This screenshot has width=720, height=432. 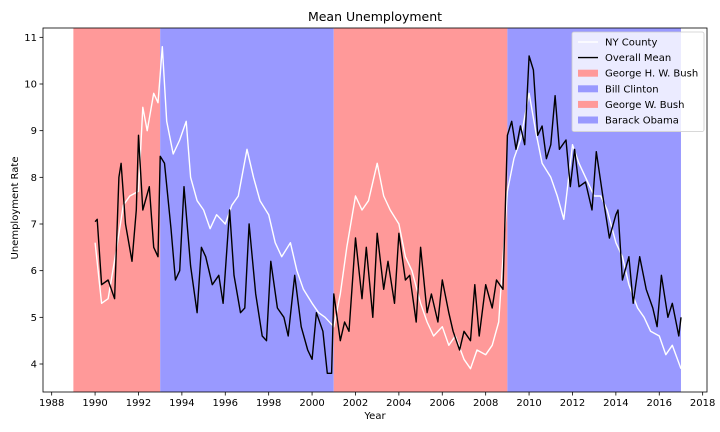 I want to click on x-tick-label: 1992, so click(x=138, y=403).